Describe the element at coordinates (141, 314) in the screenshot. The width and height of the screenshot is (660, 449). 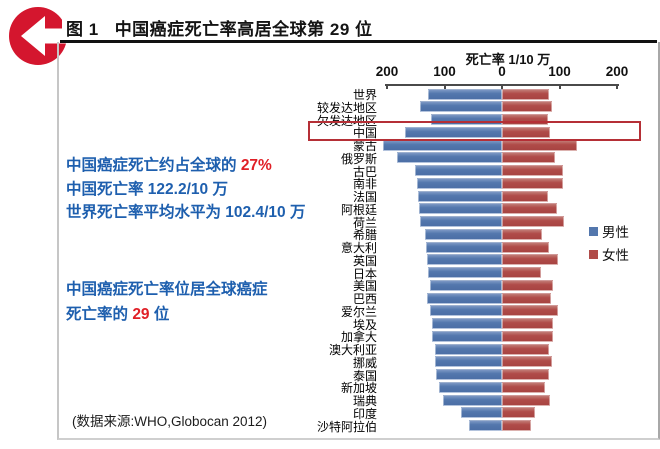
I see `annotation-line-5-highlight: 29` at that location.